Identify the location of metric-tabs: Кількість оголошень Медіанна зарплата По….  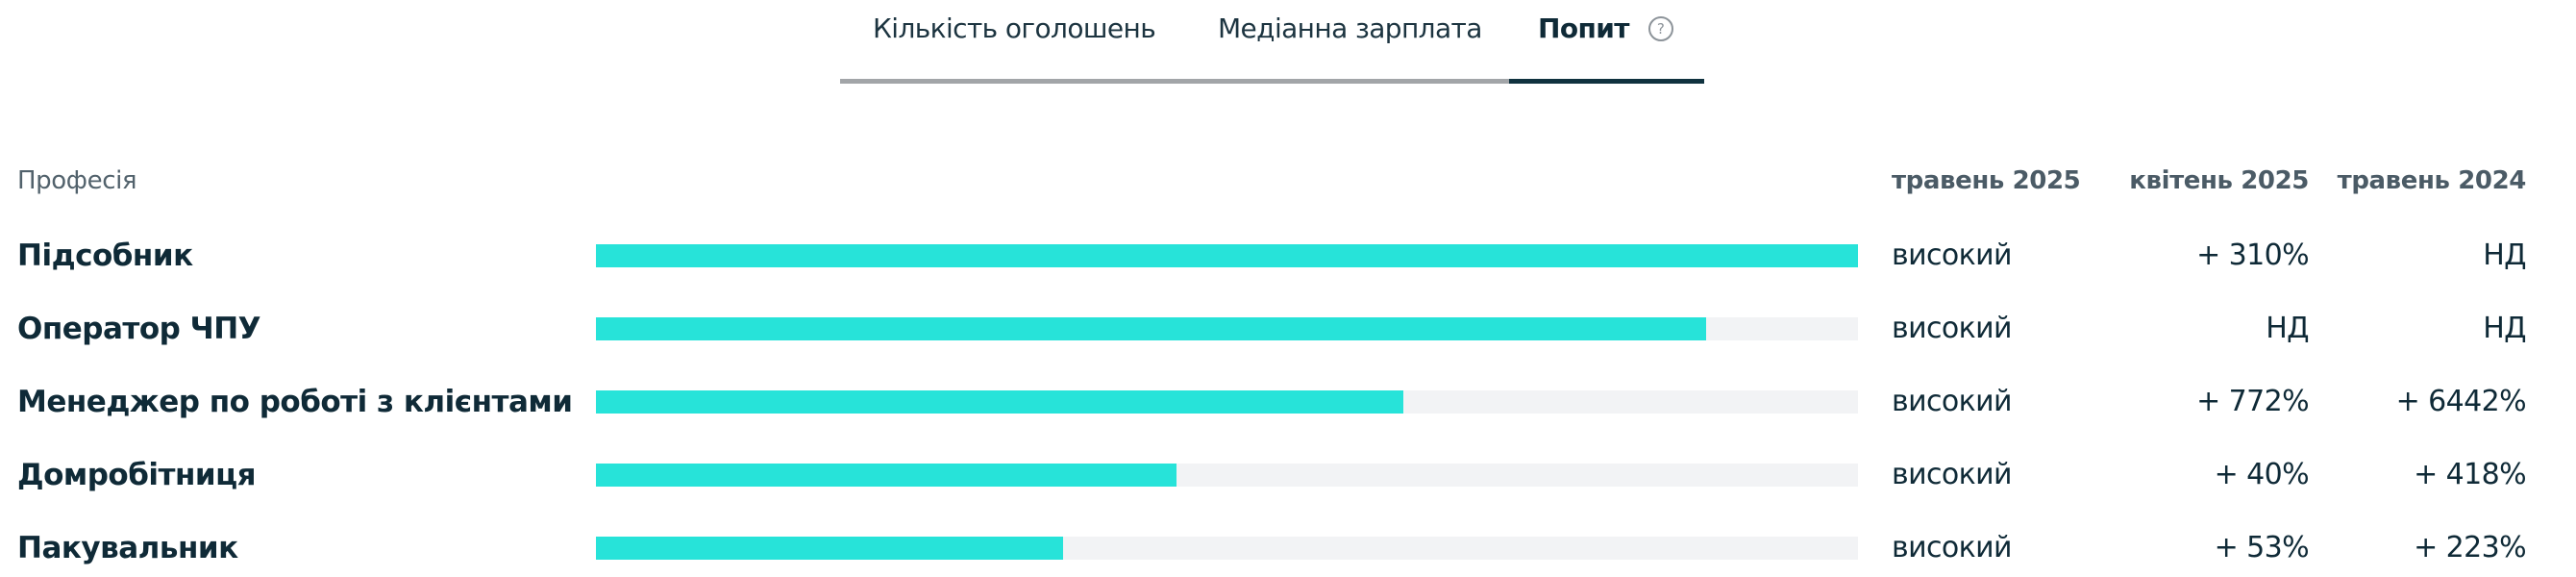
(1273, 43).